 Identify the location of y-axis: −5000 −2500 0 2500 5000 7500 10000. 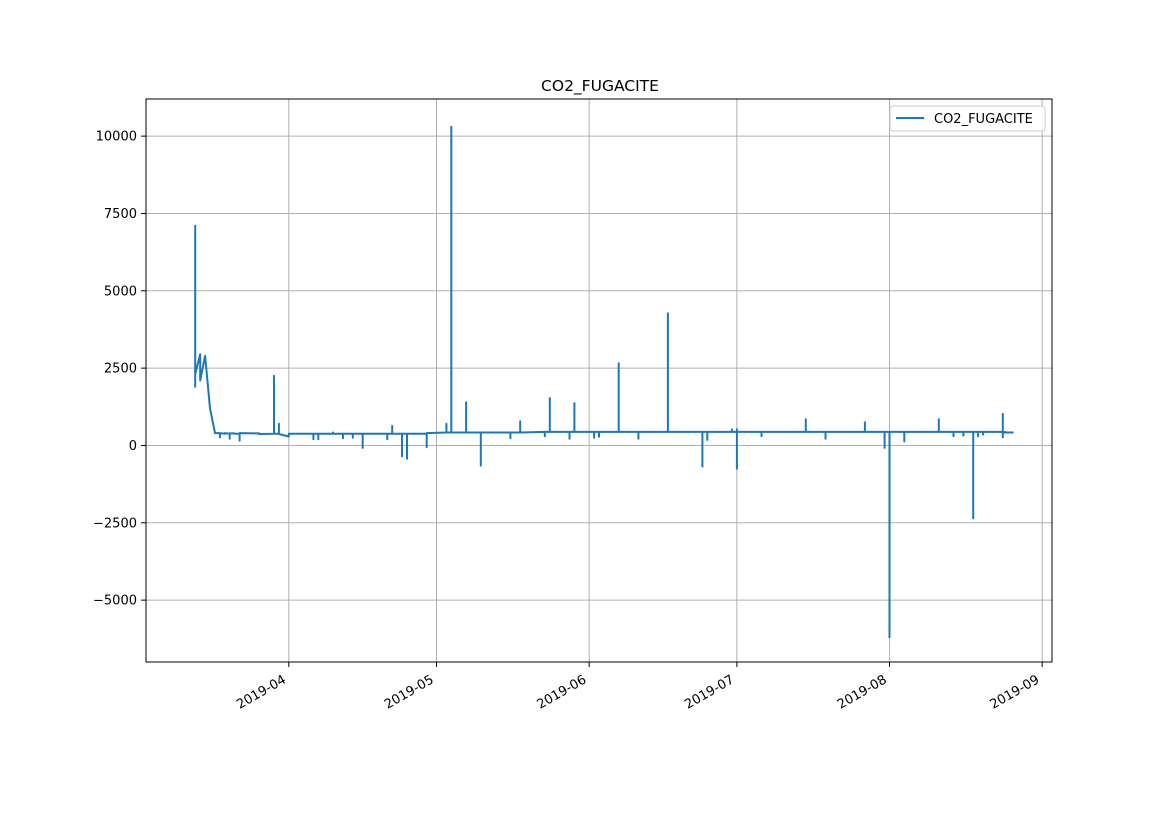
(119, 369).